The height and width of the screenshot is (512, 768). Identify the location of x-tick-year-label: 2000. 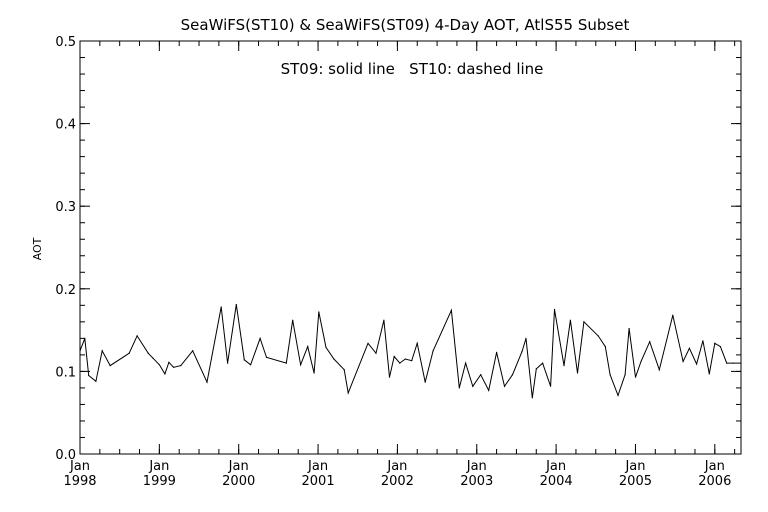
(238, 481).